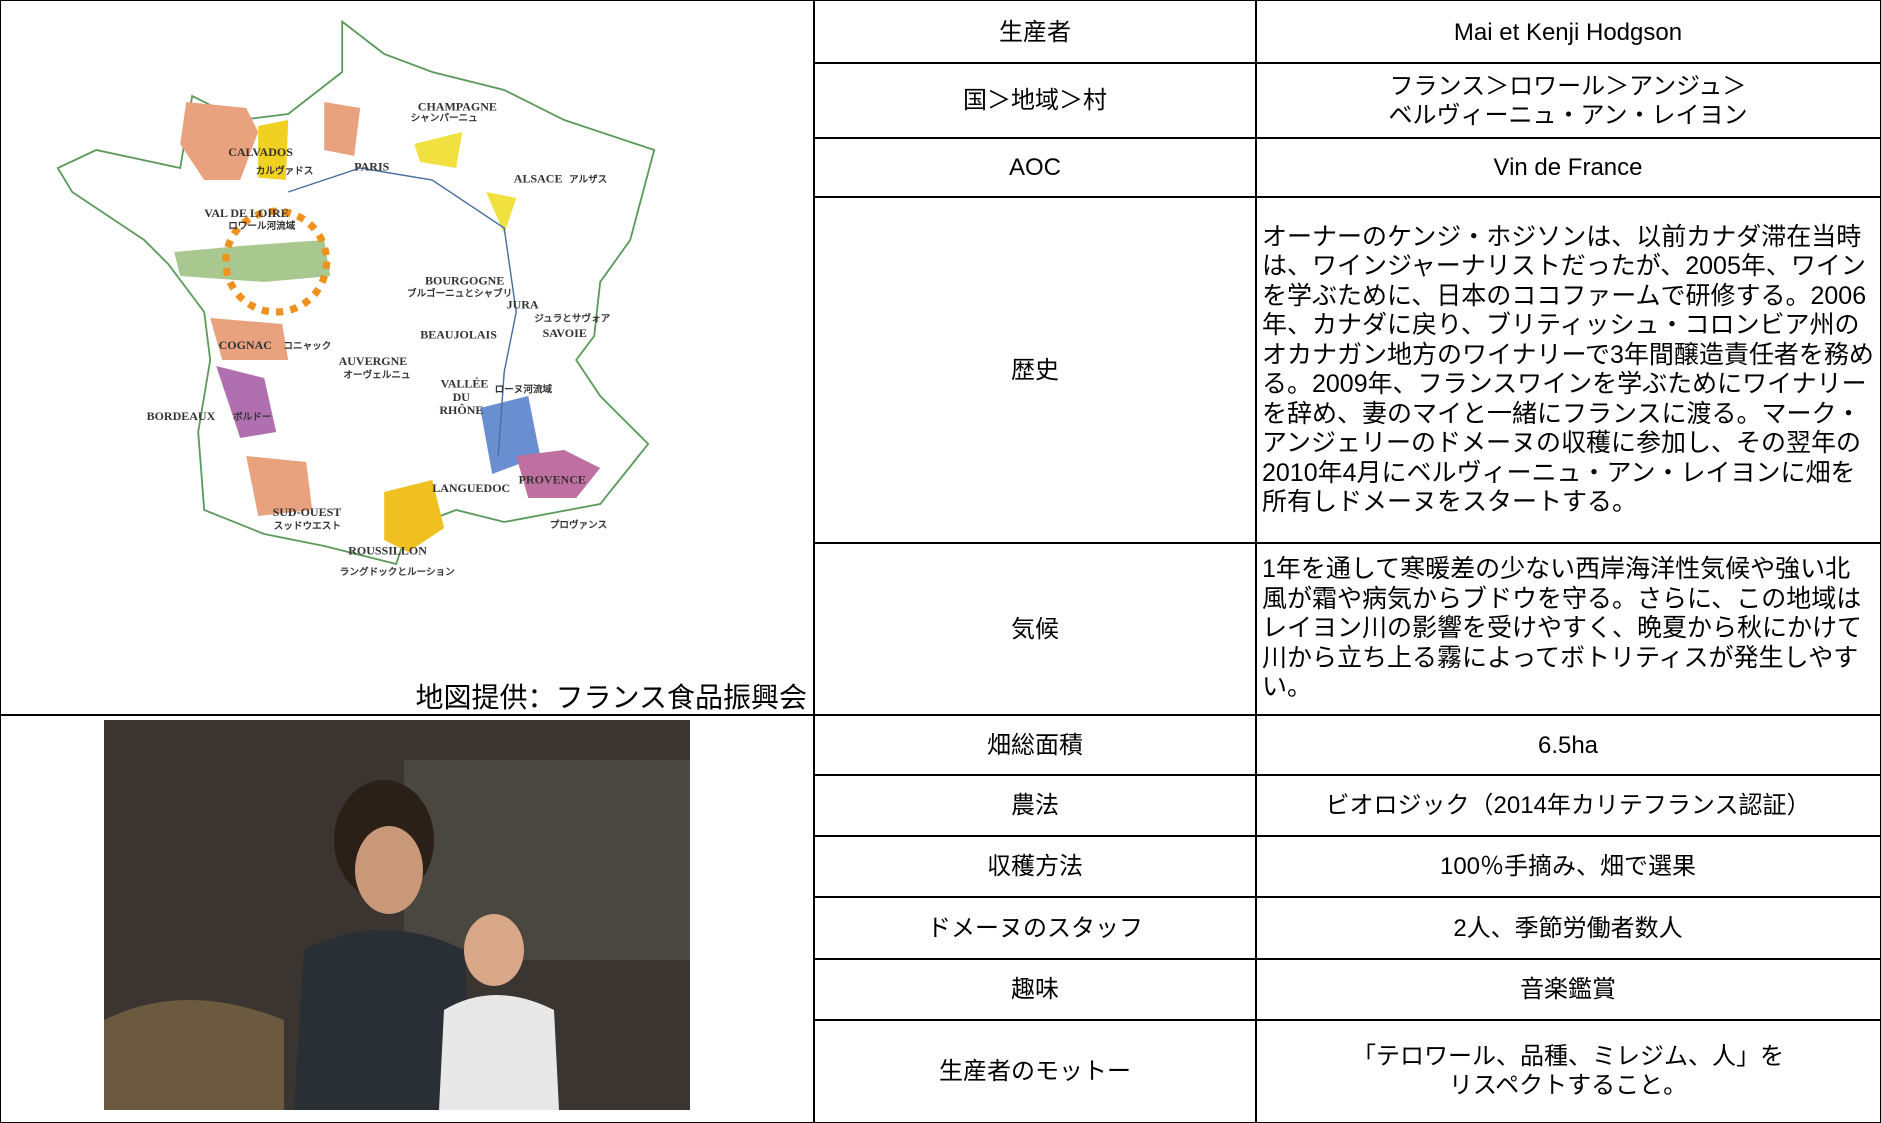 This screenshot has height=1123, width=1881. What do you see at coordinates (1035, 928) in the screenshot?
I see `row-label: ドメーヌのスタッフ` at bounding box center [1035, 928].